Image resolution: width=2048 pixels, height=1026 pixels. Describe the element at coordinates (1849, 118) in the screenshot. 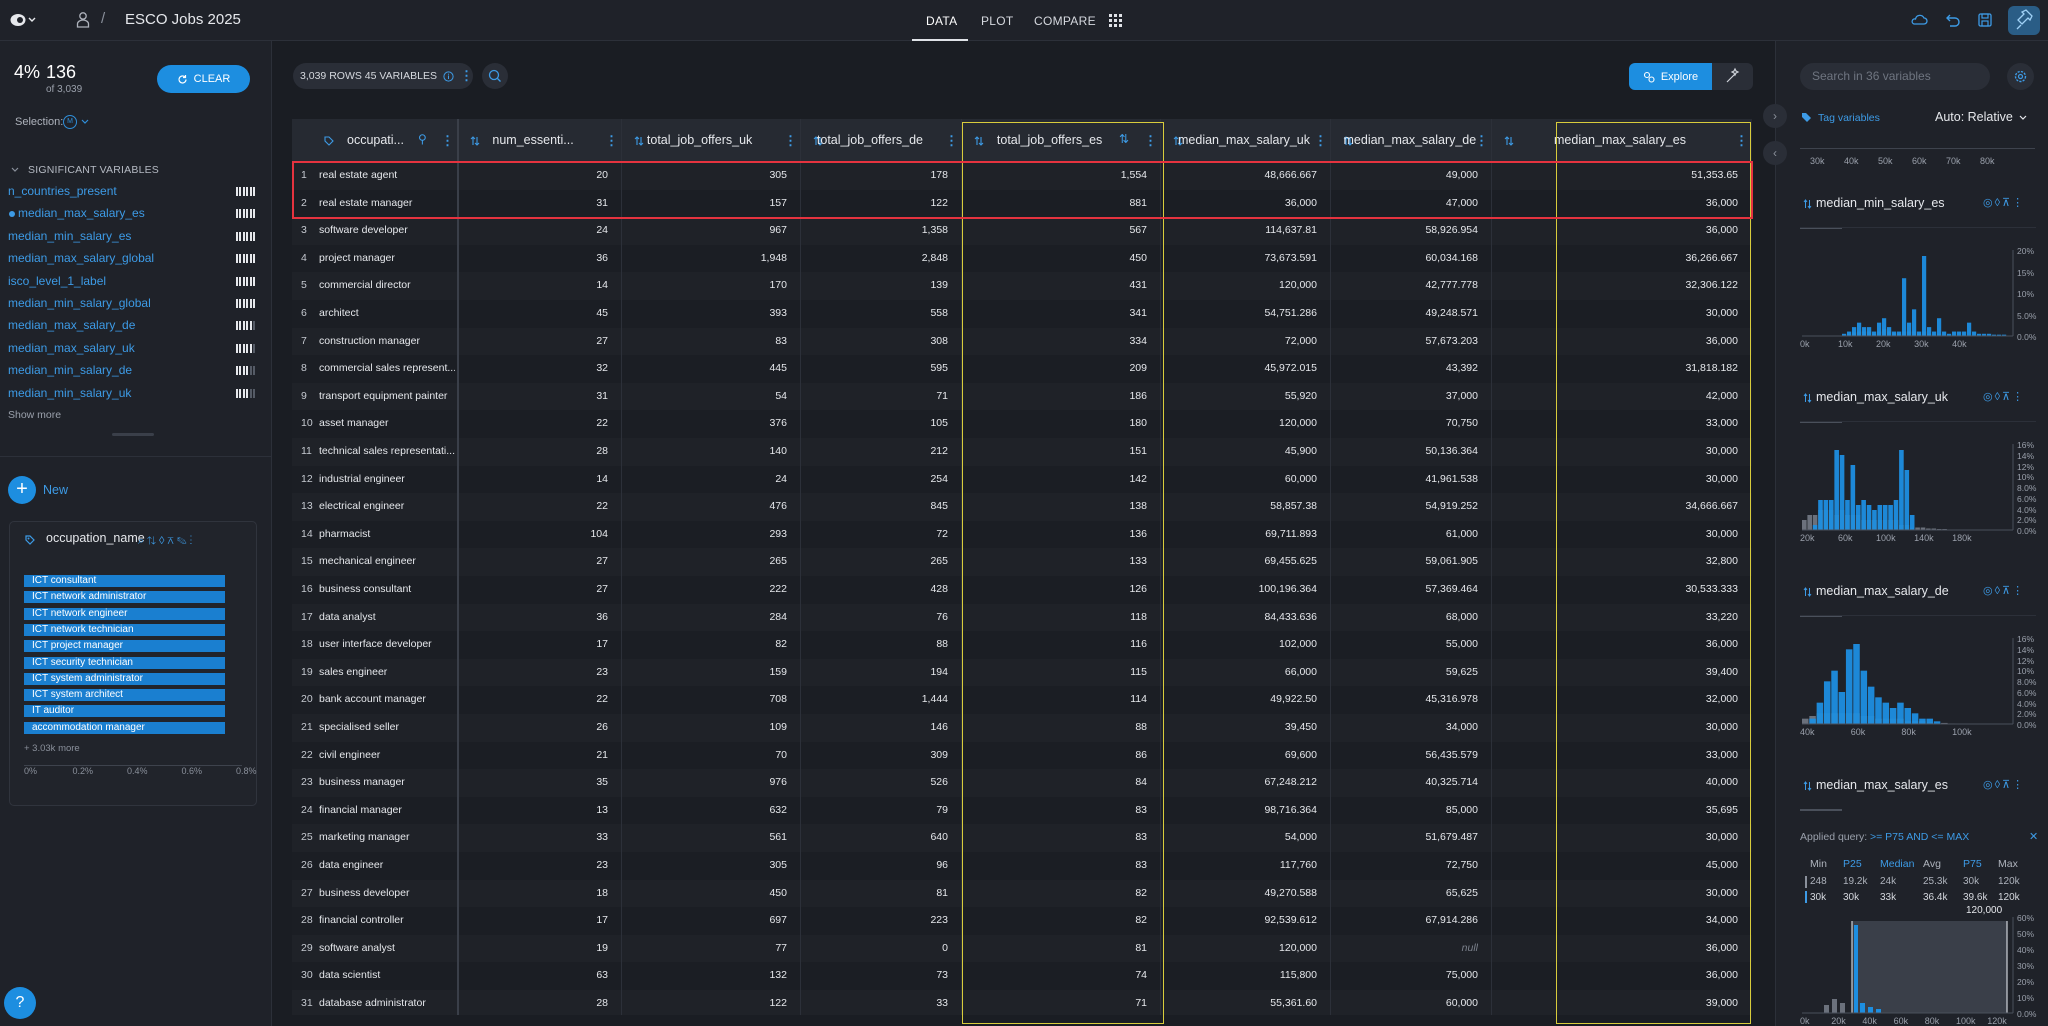

I see `tag-variables-link: Tag variables` at that location.